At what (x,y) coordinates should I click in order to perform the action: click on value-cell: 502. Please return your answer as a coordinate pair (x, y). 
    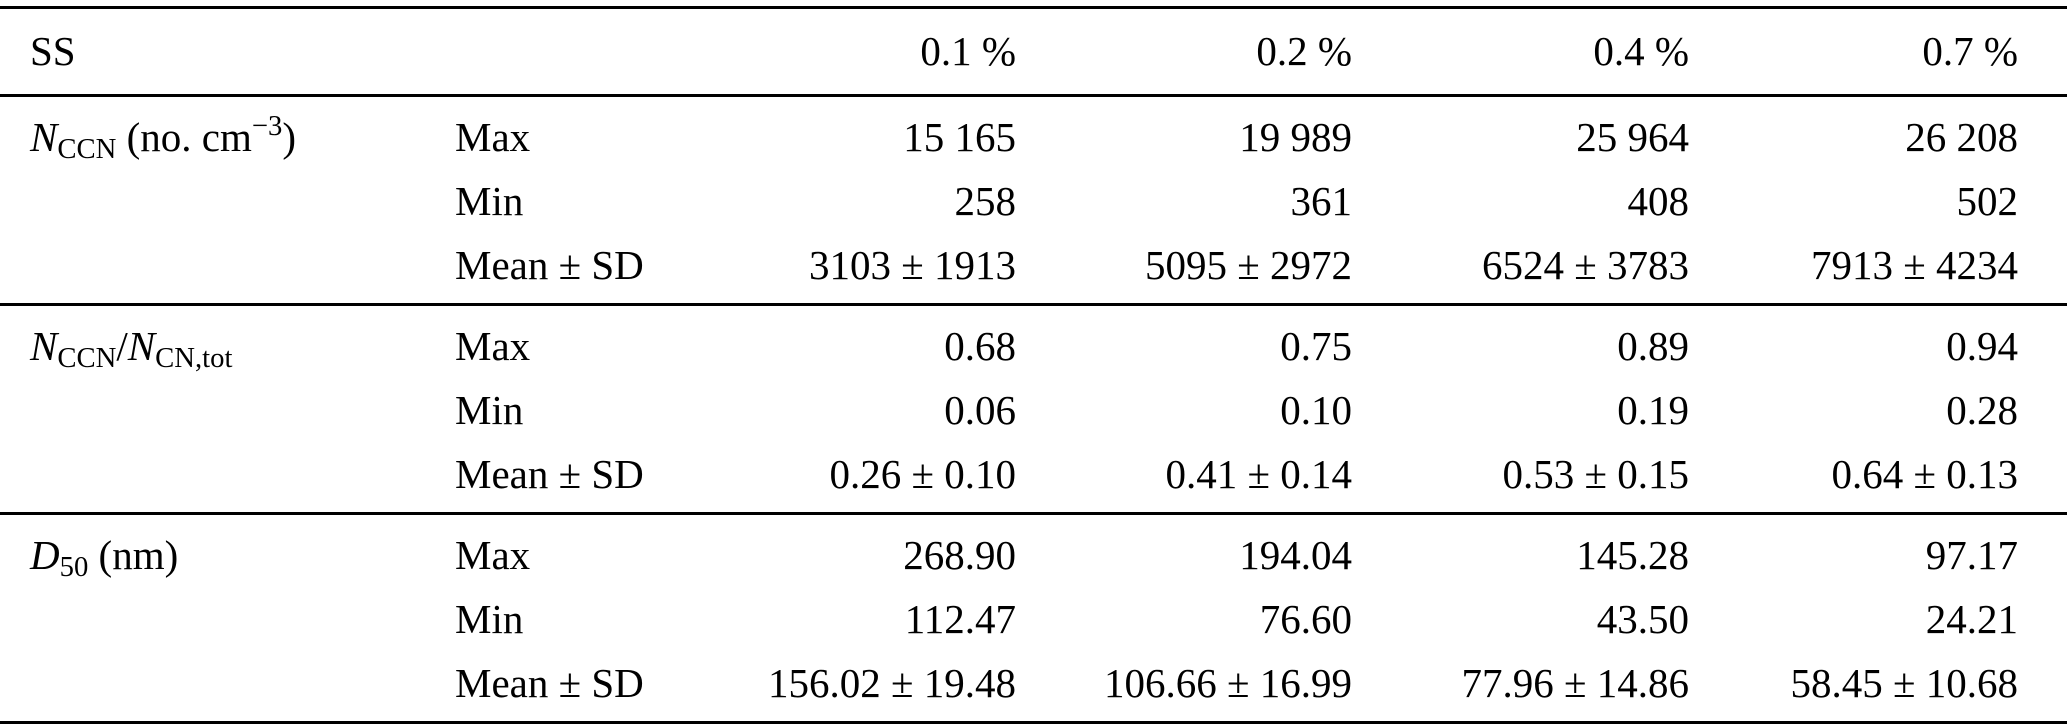
    Looking at the image, I should click on (1987, 201).